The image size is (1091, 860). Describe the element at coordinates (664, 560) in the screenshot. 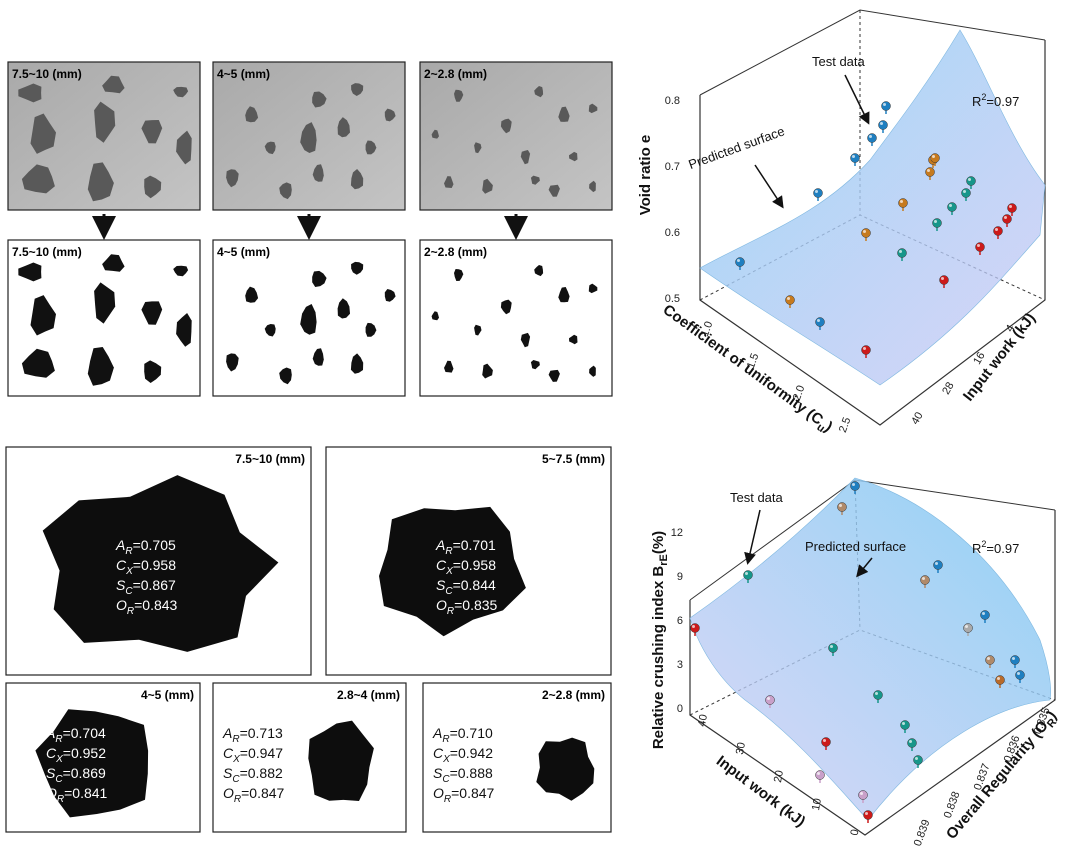

I see `z-axis-title-sub: rE` at that location.